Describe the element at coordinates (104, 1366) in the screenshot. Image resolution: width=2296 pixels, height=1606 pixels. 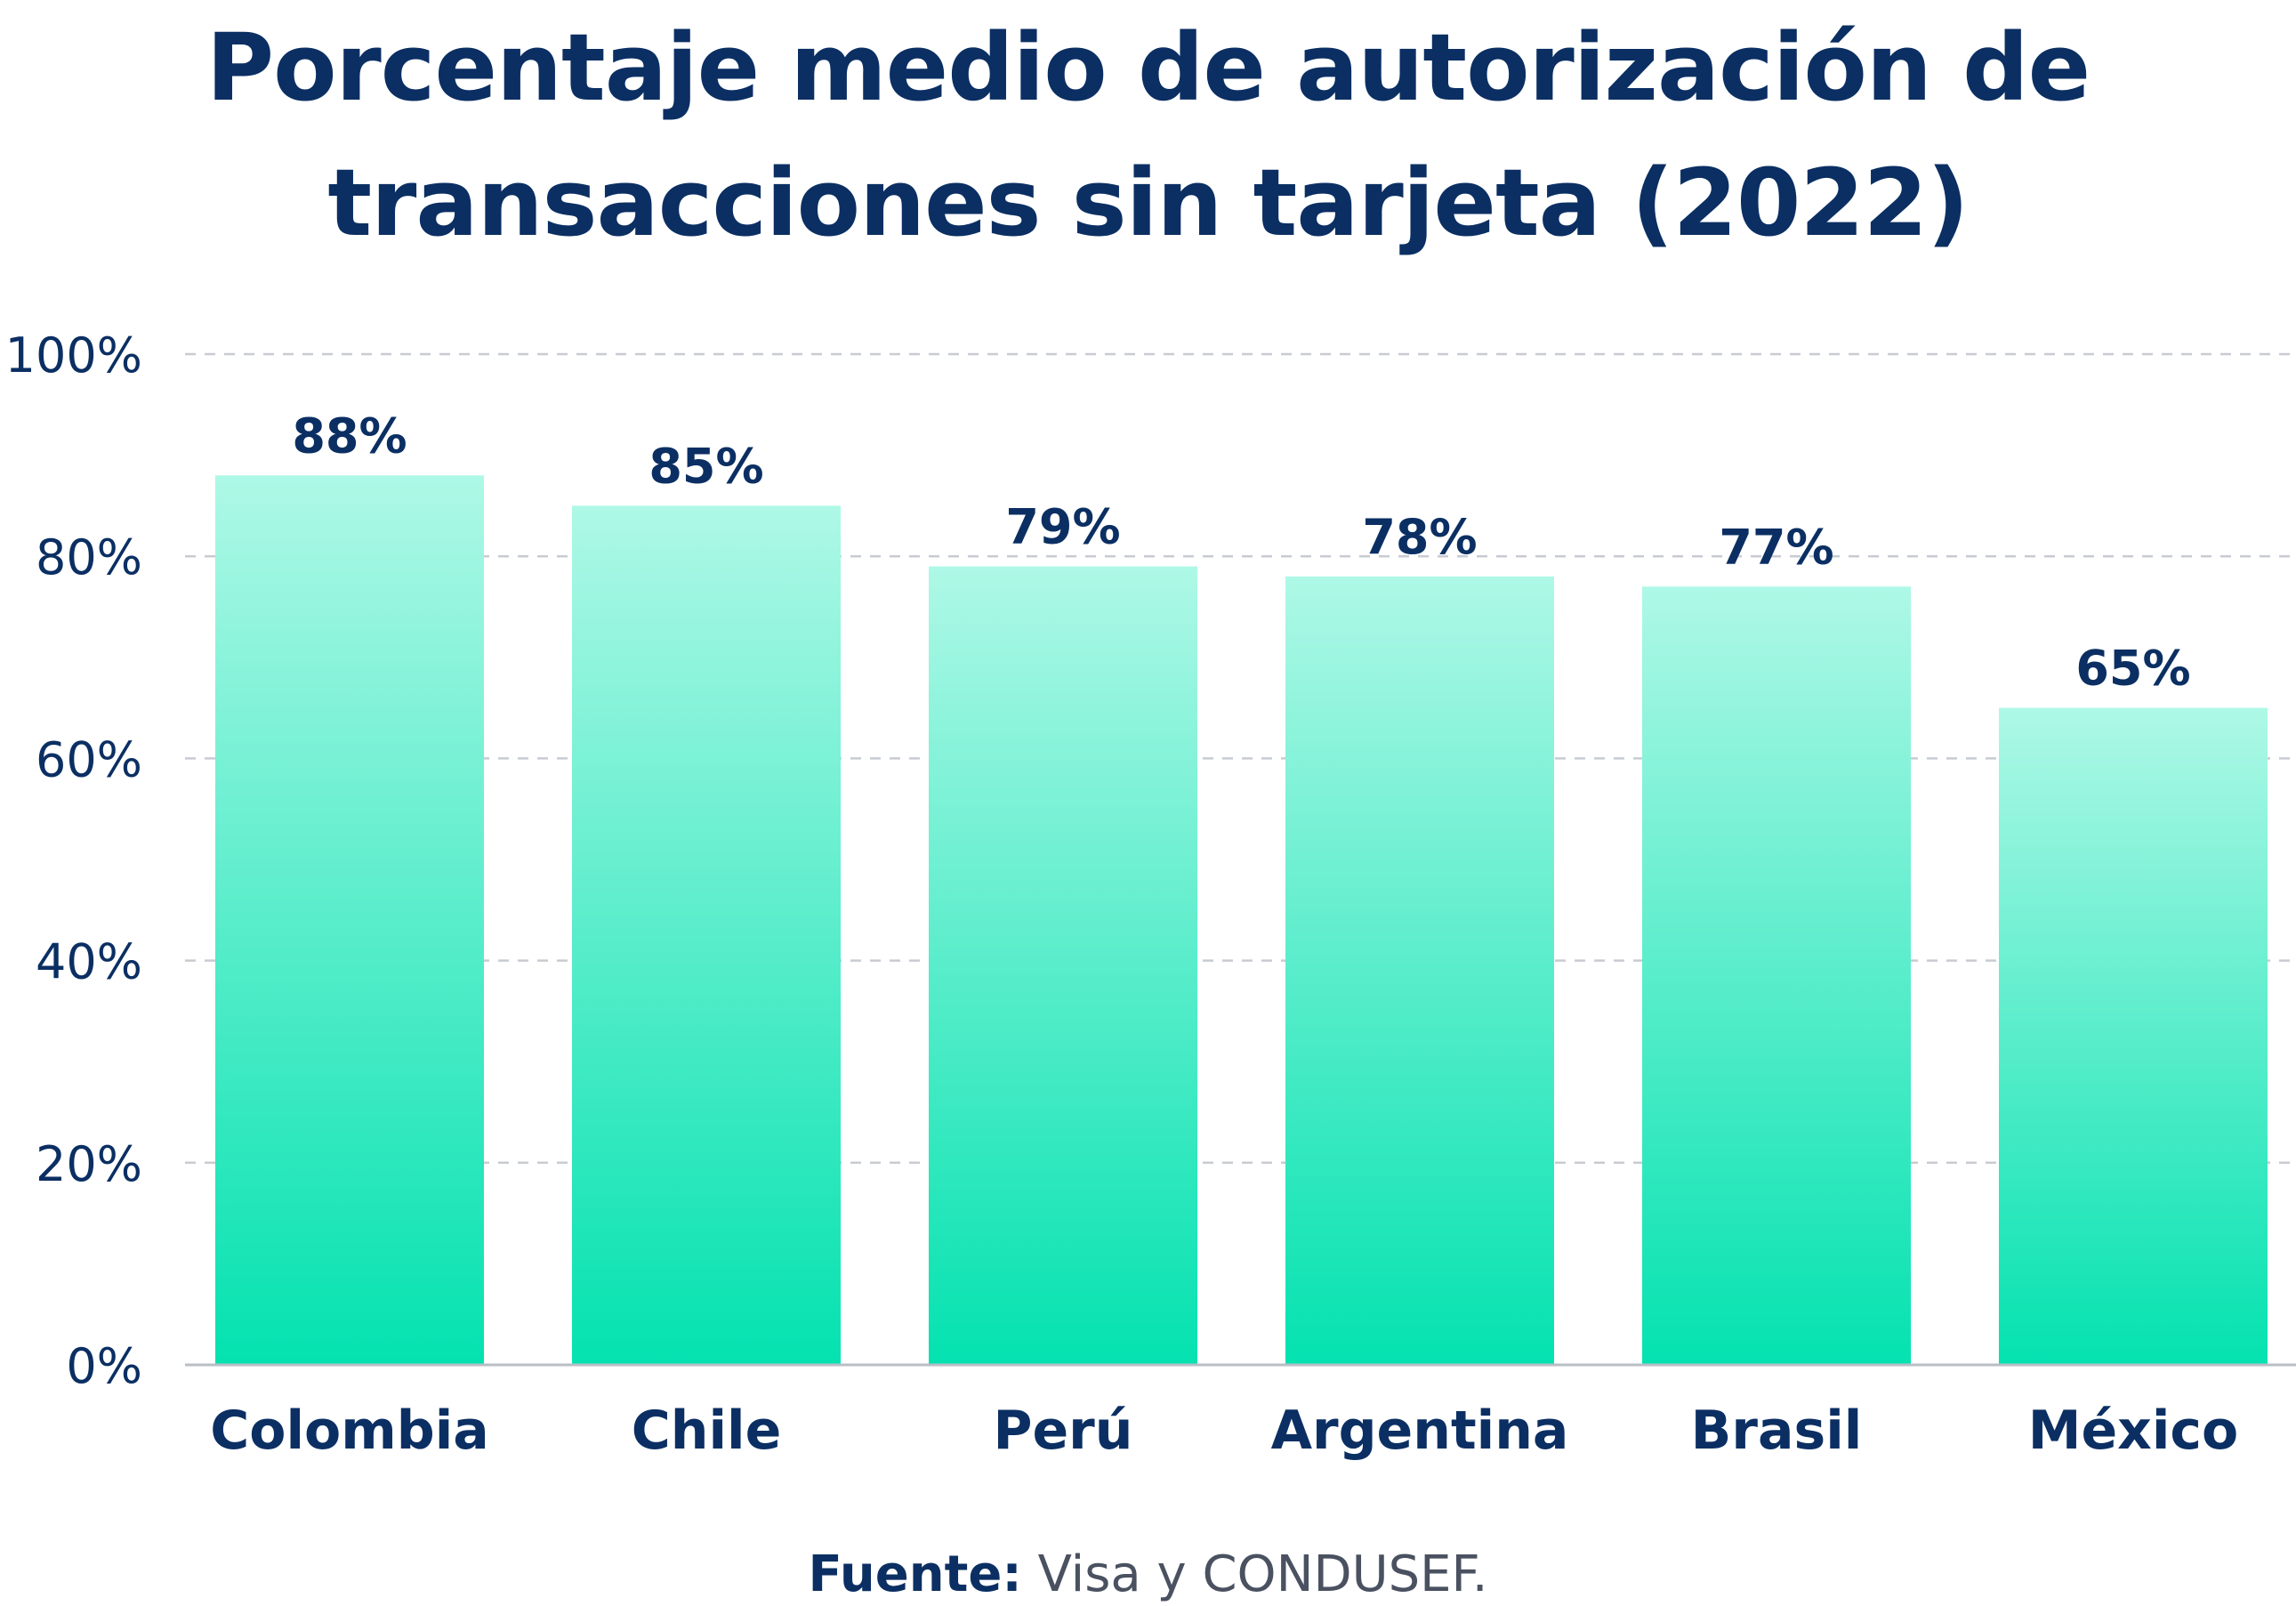
I see `y-tick-label: 0%` at that location.